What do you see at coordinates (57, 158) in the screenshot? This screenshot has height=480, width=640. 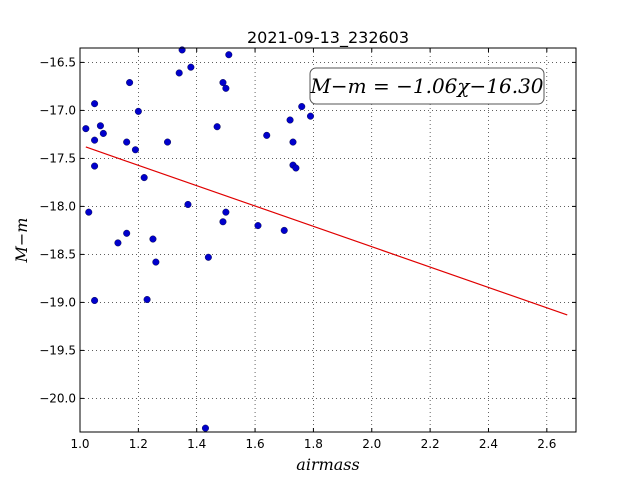 I see `y-tick-label: −17.5` at bounding box center [57, 158].